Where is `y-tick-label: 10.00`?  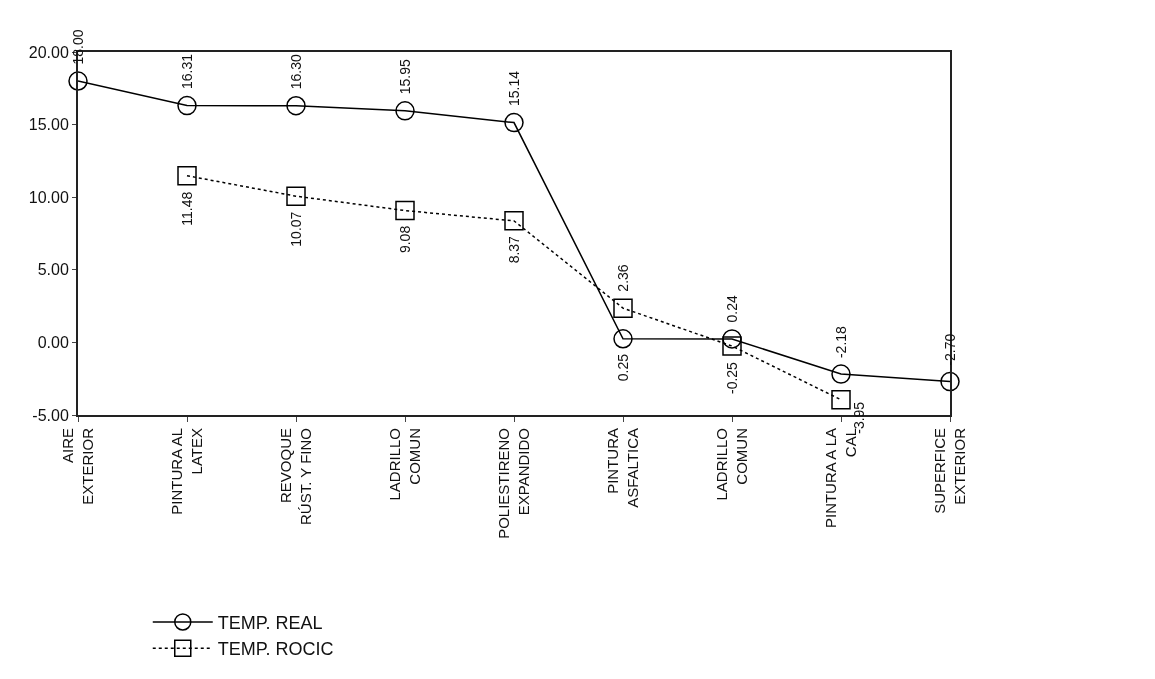 y-tick-label: 10.00 is located at coordinates (48, 197).